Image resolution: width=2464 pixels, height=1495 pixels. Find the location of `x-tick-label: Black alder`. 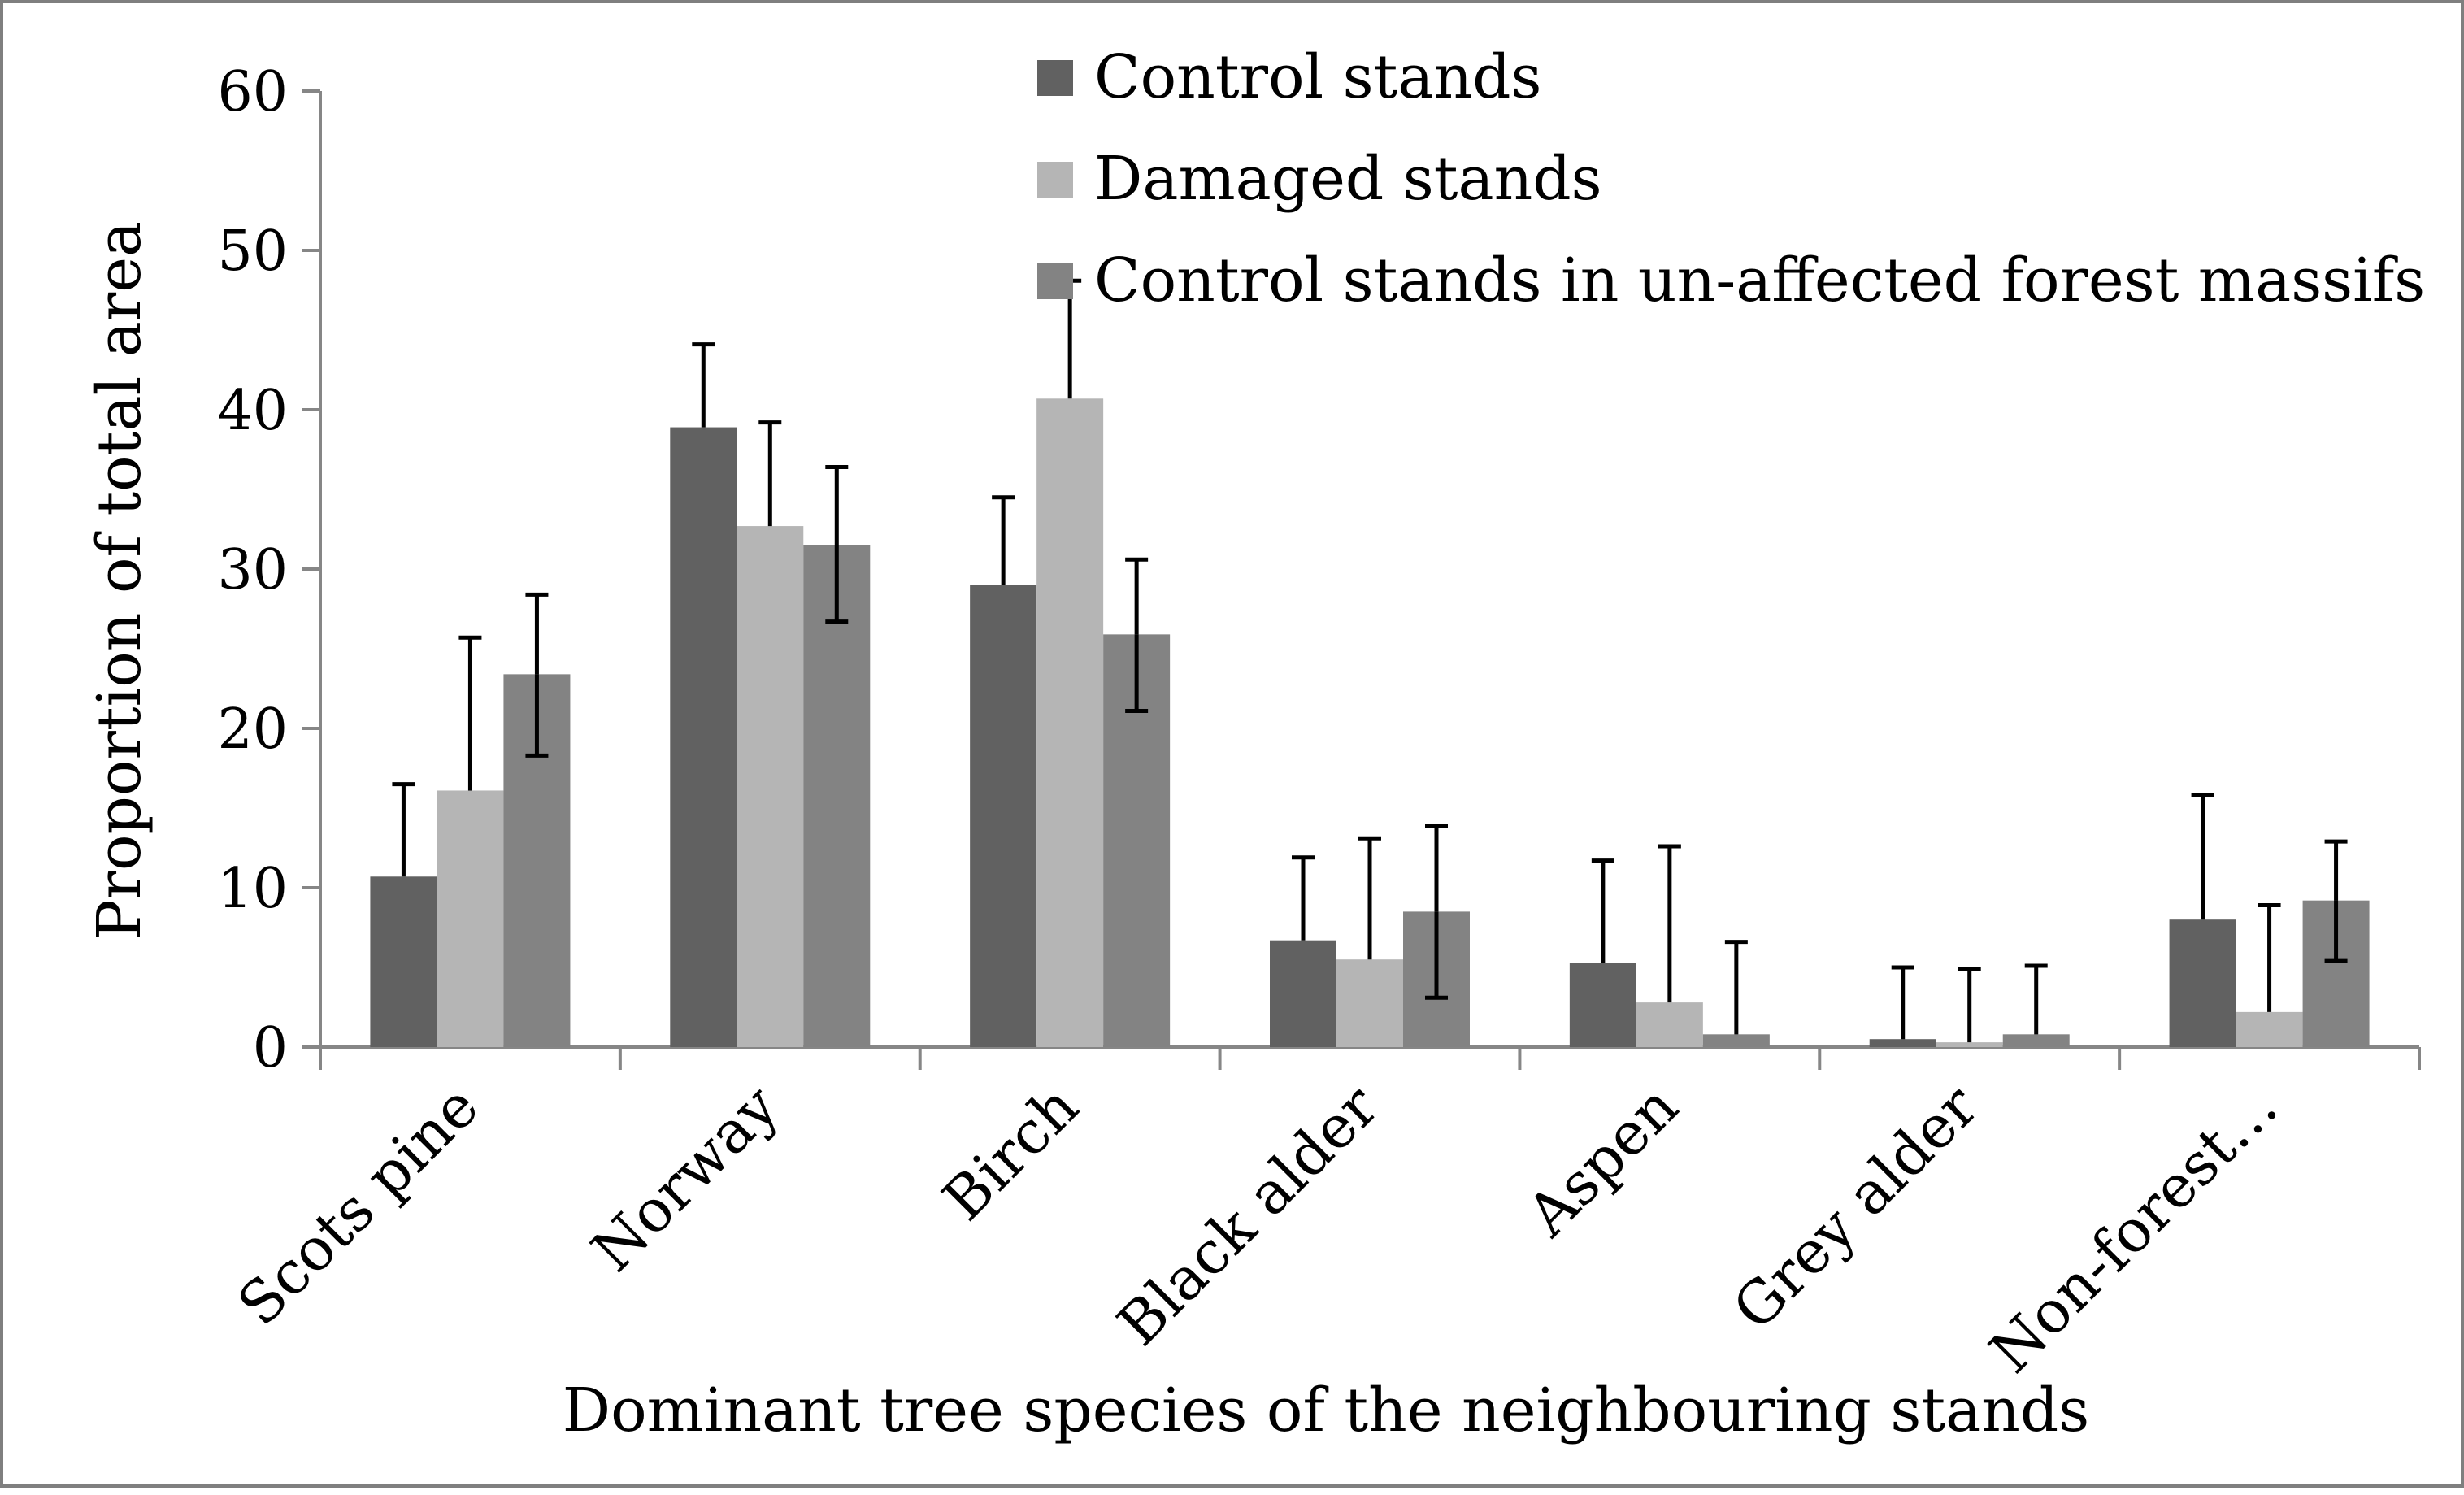

x-tick-label: Black alder is located at coordinates (1247, 1214).